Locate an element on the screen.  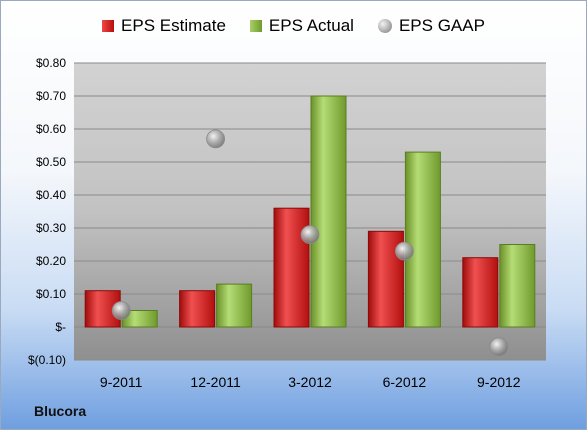
legend-item-estimate: EPS Estimate is located at coordinates (164, 26).